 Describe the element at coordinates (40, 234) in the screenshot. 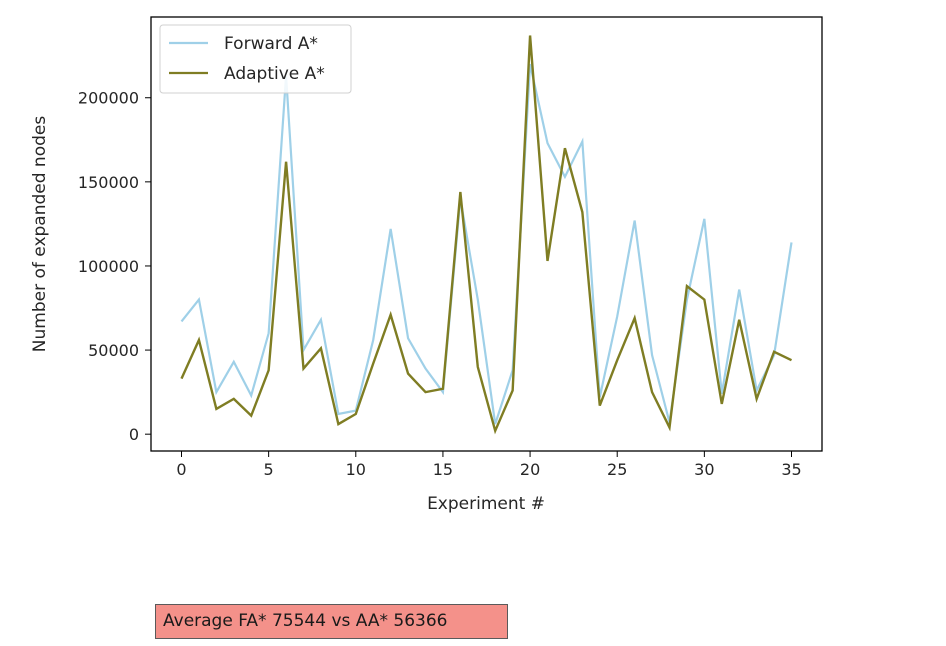

I see `y-axis-label: Number of expanded nodes` at that location.